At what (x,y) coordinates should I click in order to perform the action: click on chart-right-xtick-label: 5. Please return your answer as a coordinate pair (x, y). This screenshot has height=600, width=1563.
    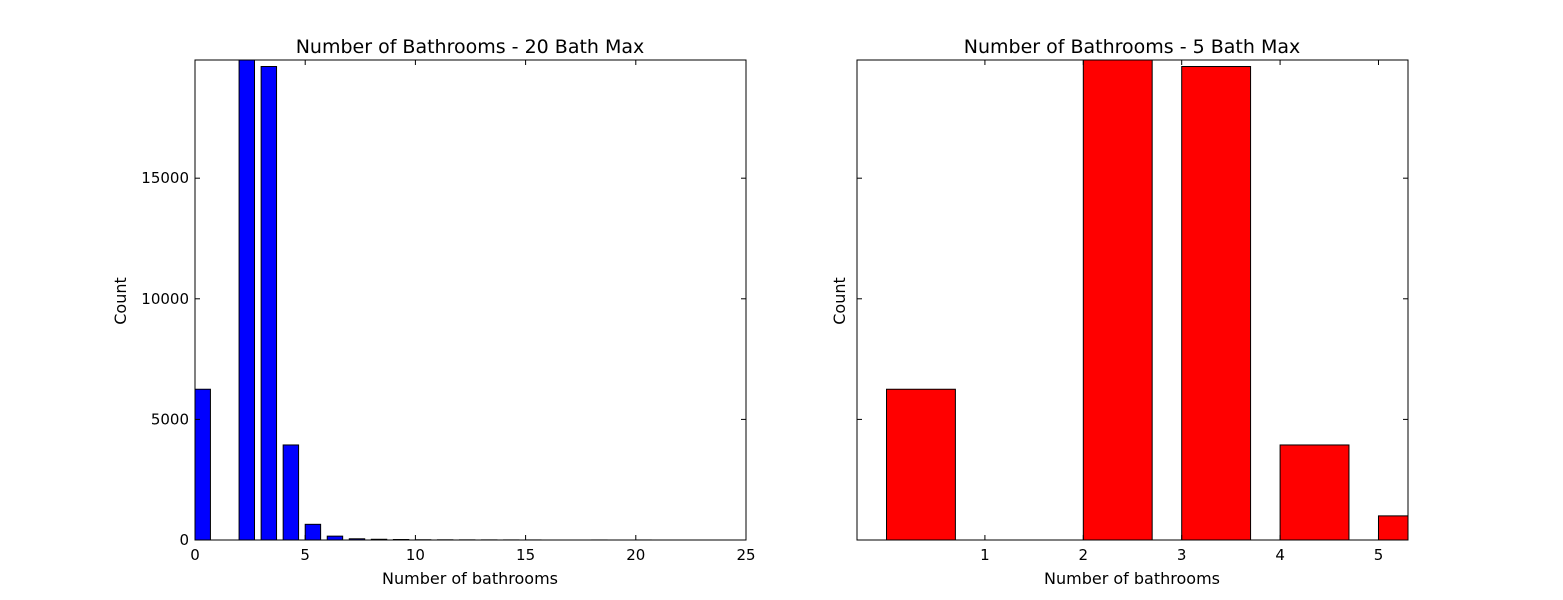
    Looking at the image, I should click on (1379, 555).